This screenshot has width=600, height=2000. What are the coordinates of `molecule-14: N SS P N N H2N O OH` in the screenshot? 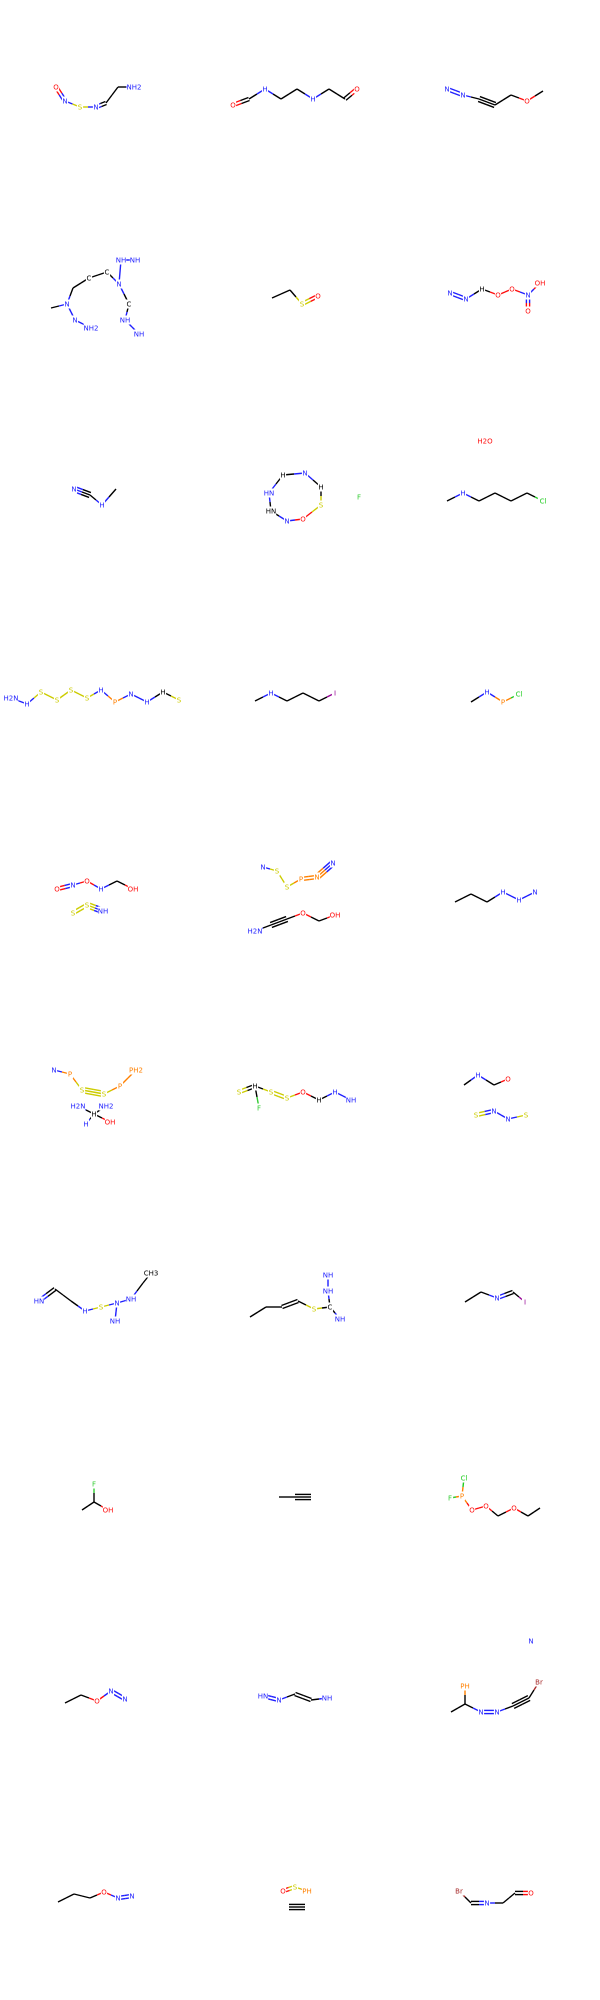 It's located at (294, 897).